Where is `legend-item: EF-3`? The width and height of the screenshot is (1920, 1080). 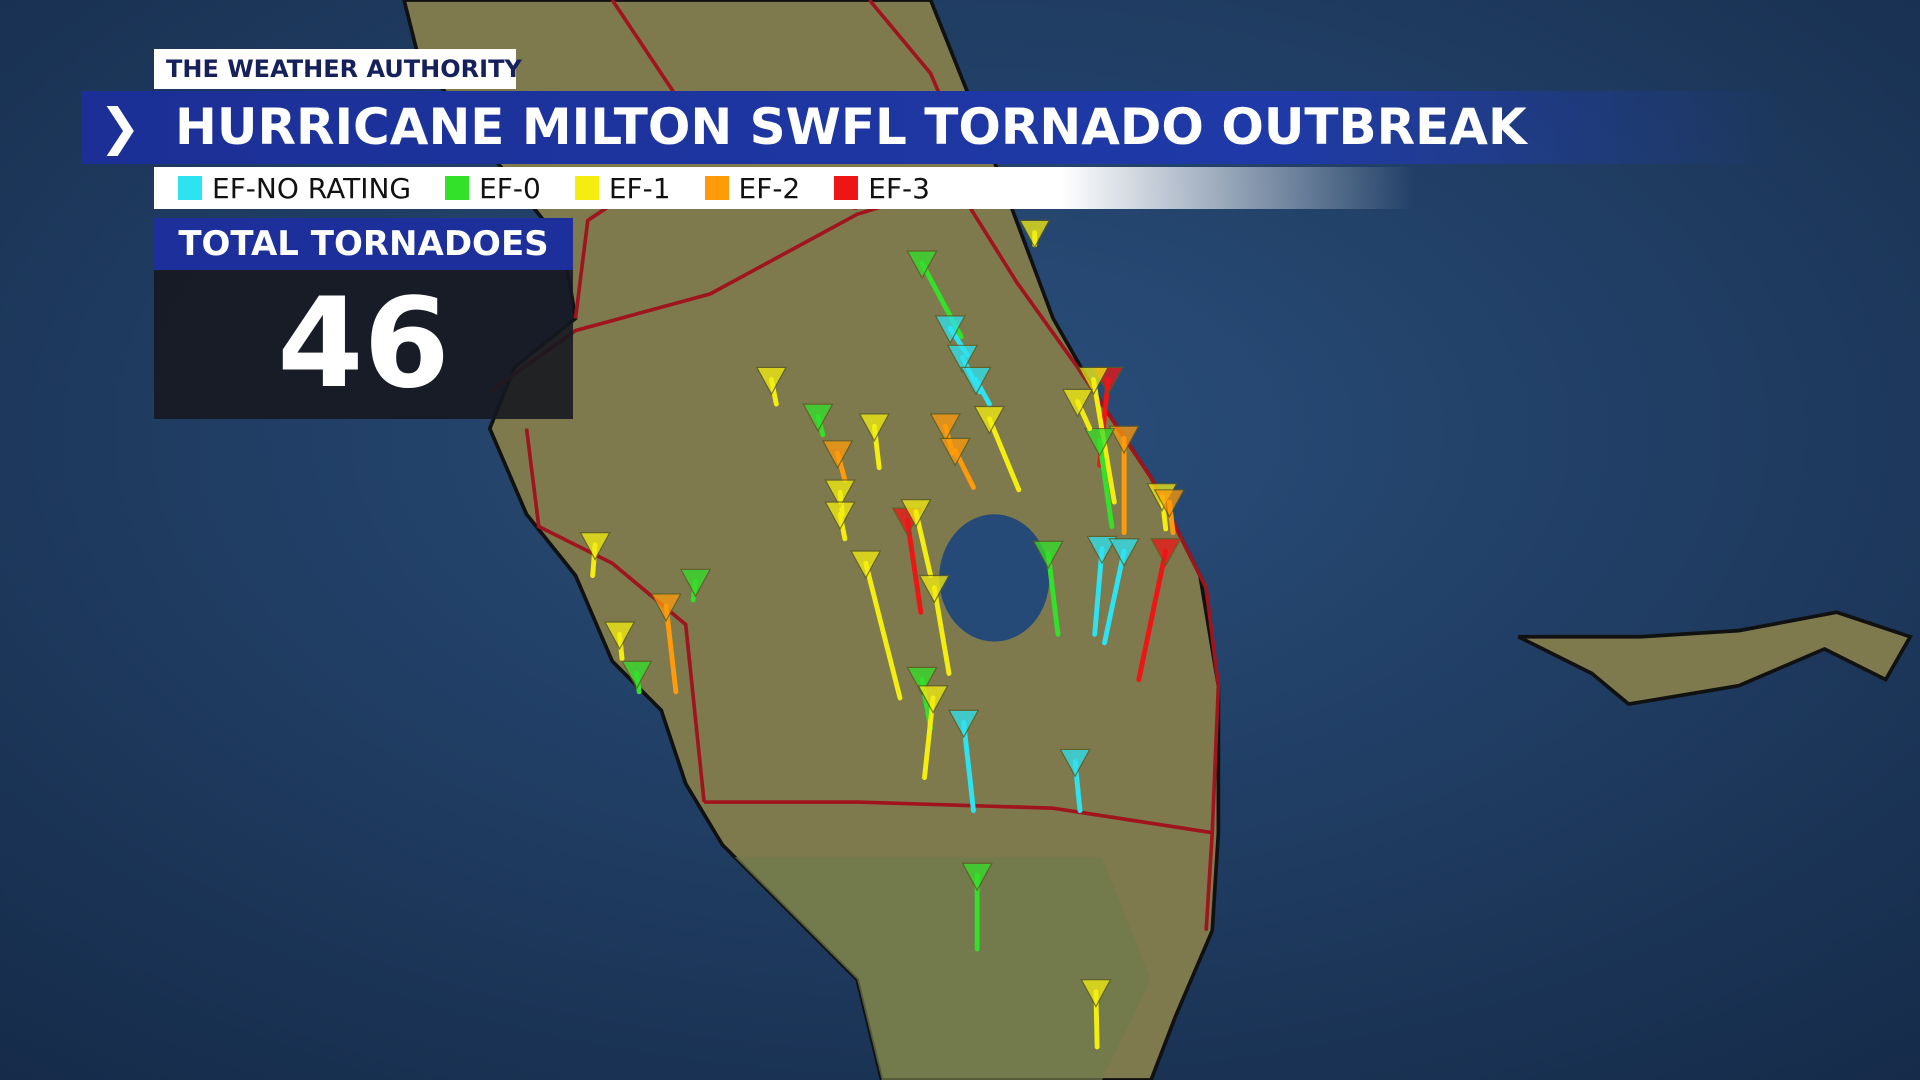 legend-item: EF-3 is located at coordinates (882, 188).